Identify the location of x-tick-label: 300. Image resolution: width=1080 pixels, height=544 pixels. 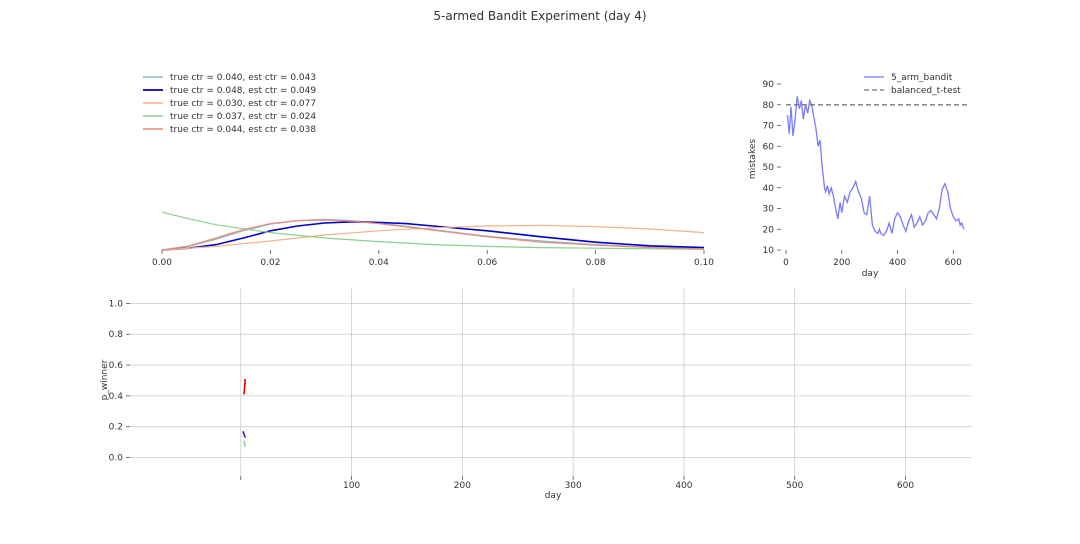
(573, 486).